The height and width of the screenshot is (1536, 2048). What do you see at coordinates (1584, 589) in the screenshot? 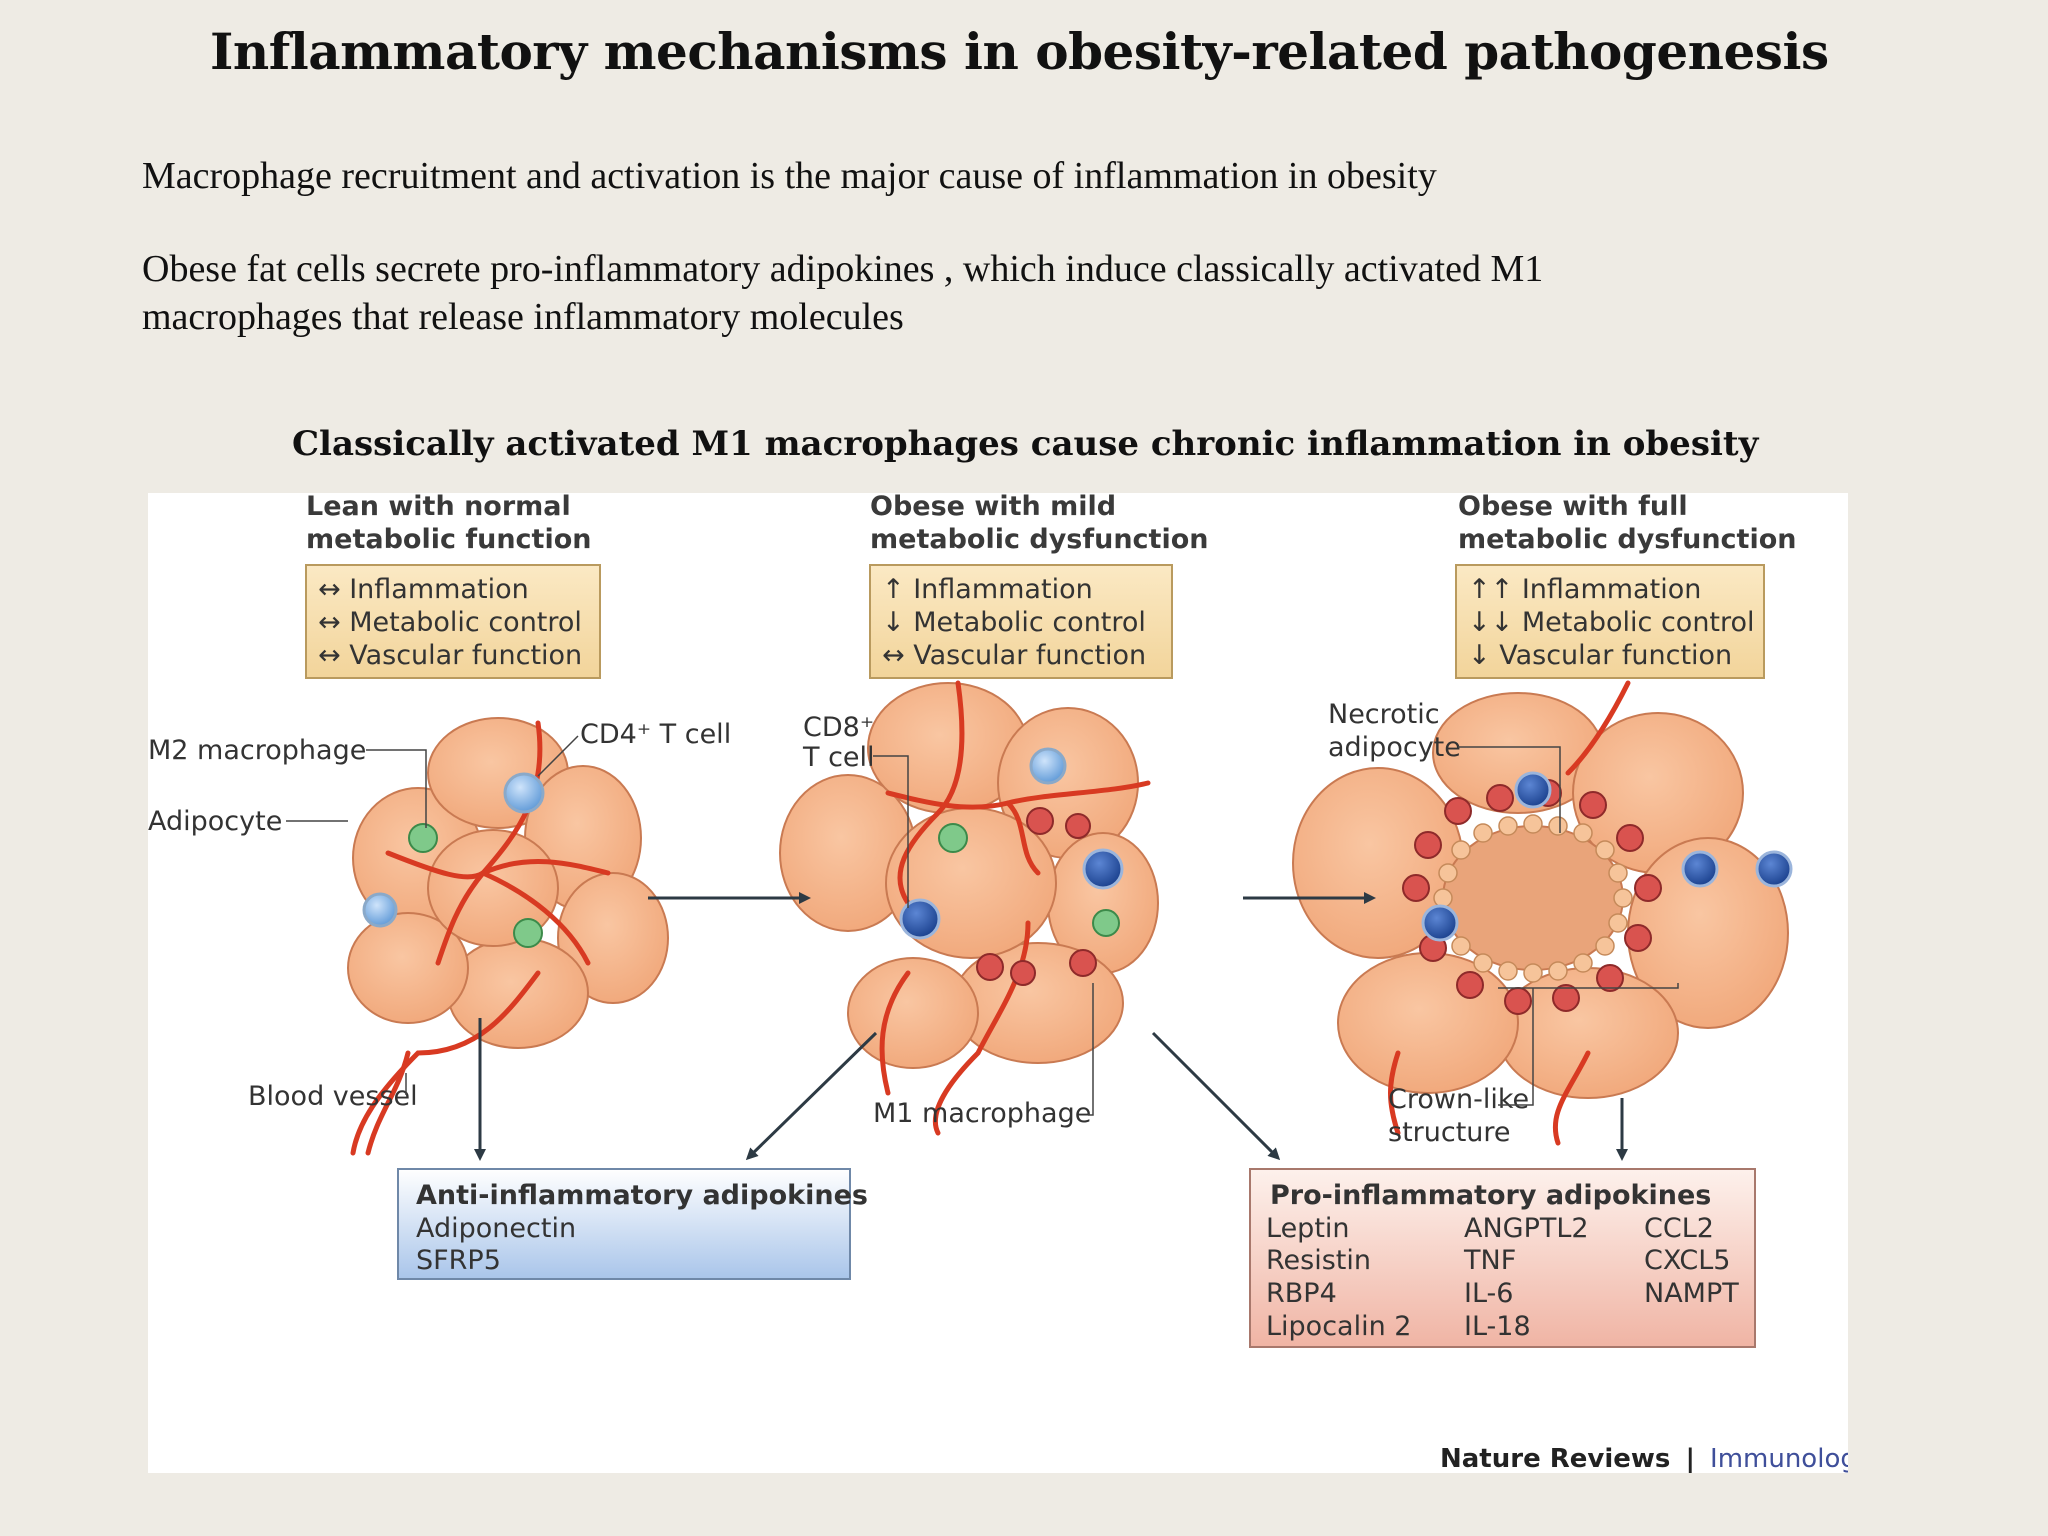
I see `stage3-inflammation: ↑↑ Inflammation` at bounding box center [1584, 589].